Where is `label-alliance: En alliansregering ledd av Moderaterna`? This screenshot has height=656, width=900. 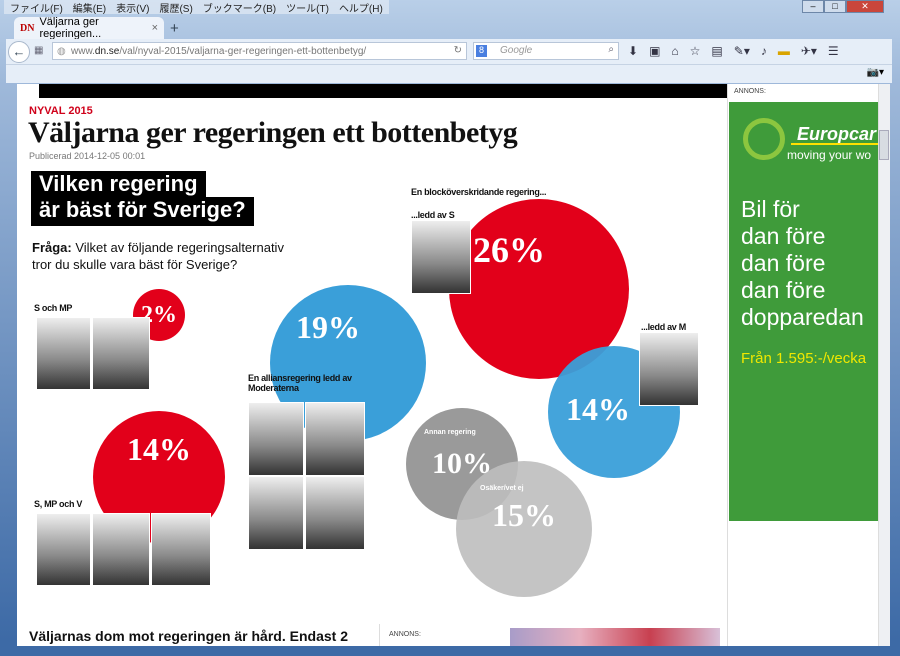
label-alliance: En alliansregering ledd av Moderaterna is located at coordinates (300, 383).